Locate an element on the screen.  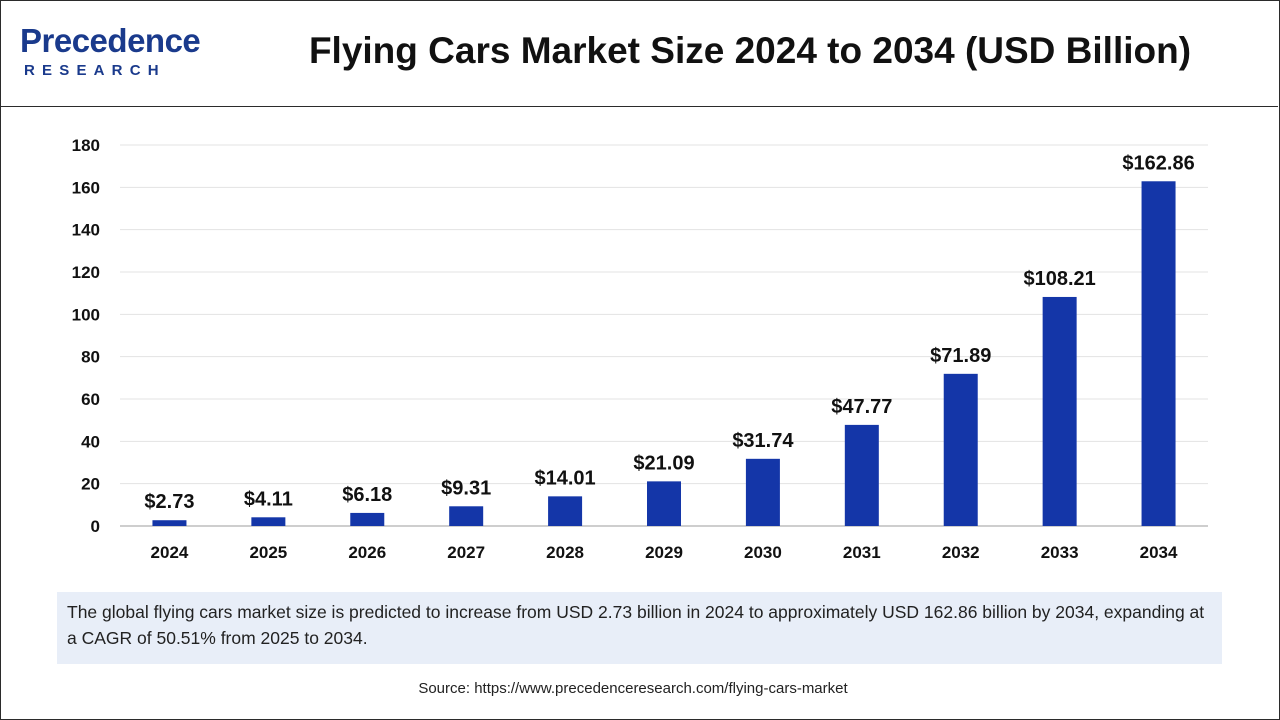
data-label: $31.74 is located at coordinates (763, 441).